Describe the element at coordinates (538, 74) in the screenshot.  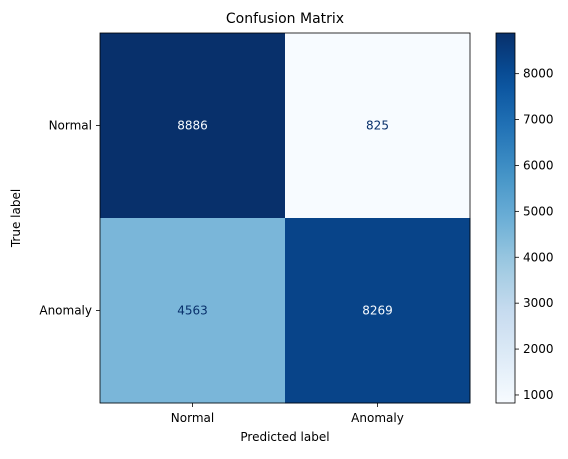
I see `colorbar-tick-label: 8000` at that location.